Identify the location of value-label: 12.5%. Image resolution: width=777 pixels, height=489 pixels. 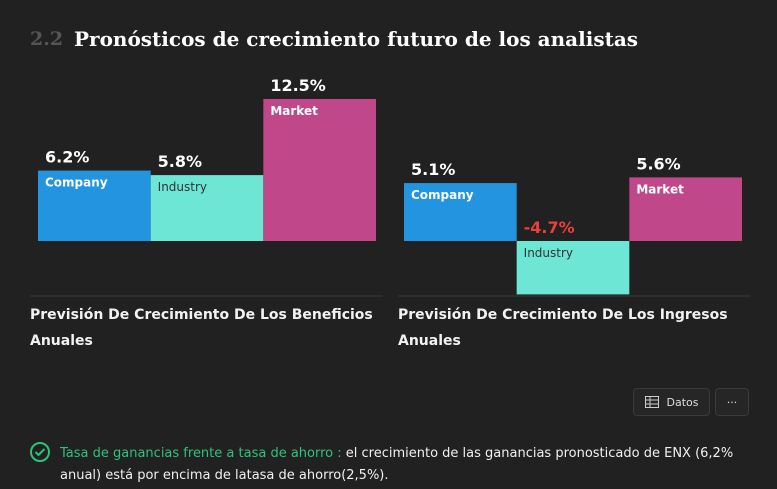
(298, 85).